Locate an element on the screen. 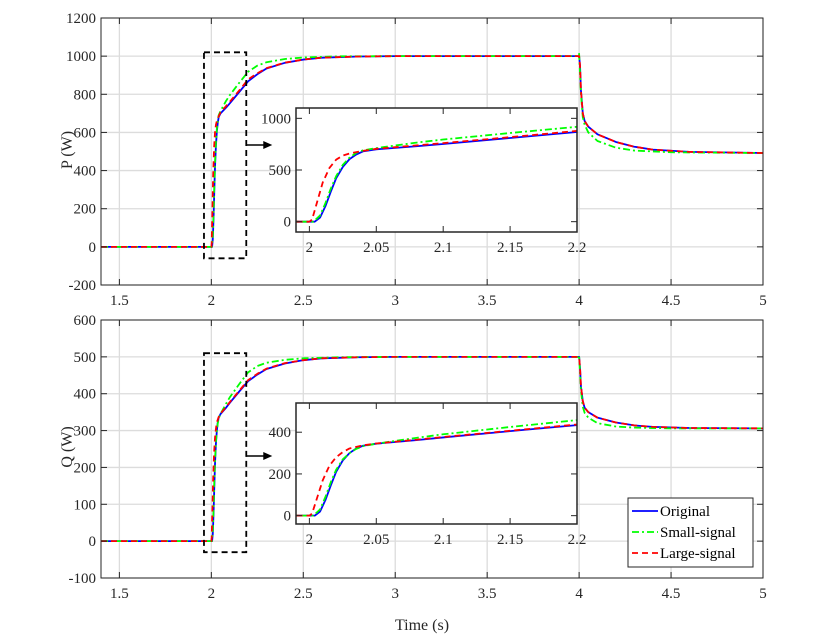 The width and height of the screenshot is (814, 644). q-inset-series-group is located at coordinates (436, 468).